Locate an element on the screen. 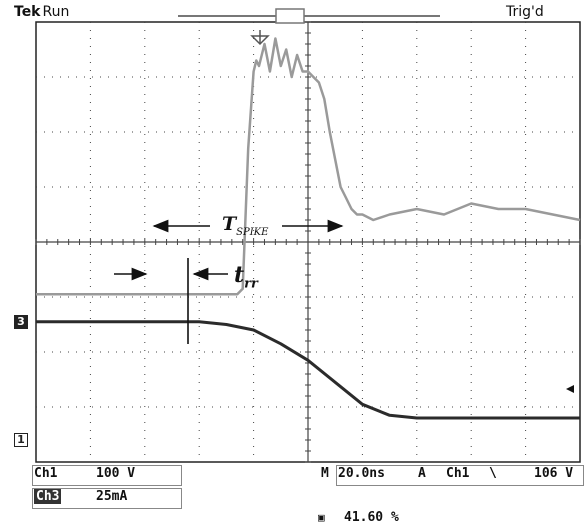  timebase-value: 20.0ns is located at coordinates (361, 473).